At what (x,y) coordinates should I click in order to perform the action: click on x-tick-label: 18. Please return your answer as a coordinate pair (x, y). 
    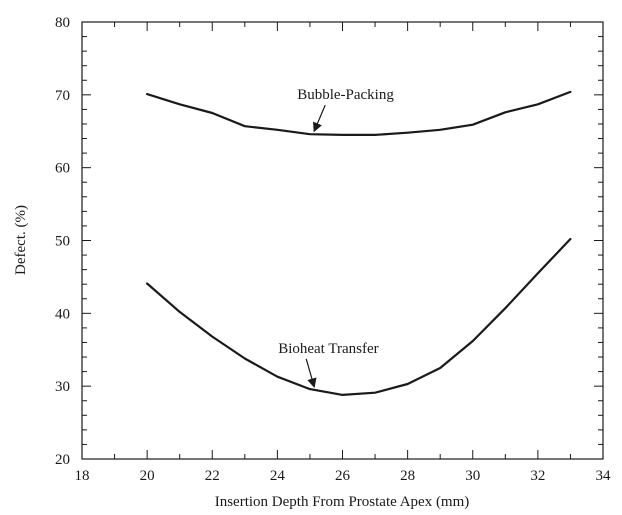
    Looking at the image, I should click on (82, 476).